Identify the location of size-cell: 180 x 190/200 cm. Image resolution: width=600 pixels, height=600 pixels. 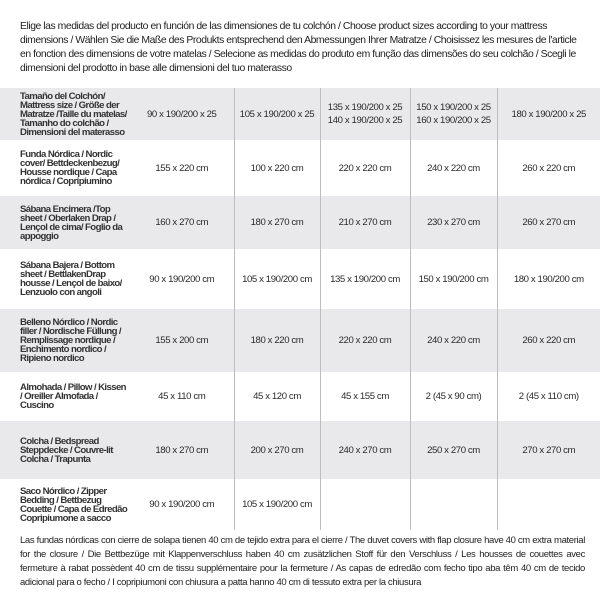
(548, 279).